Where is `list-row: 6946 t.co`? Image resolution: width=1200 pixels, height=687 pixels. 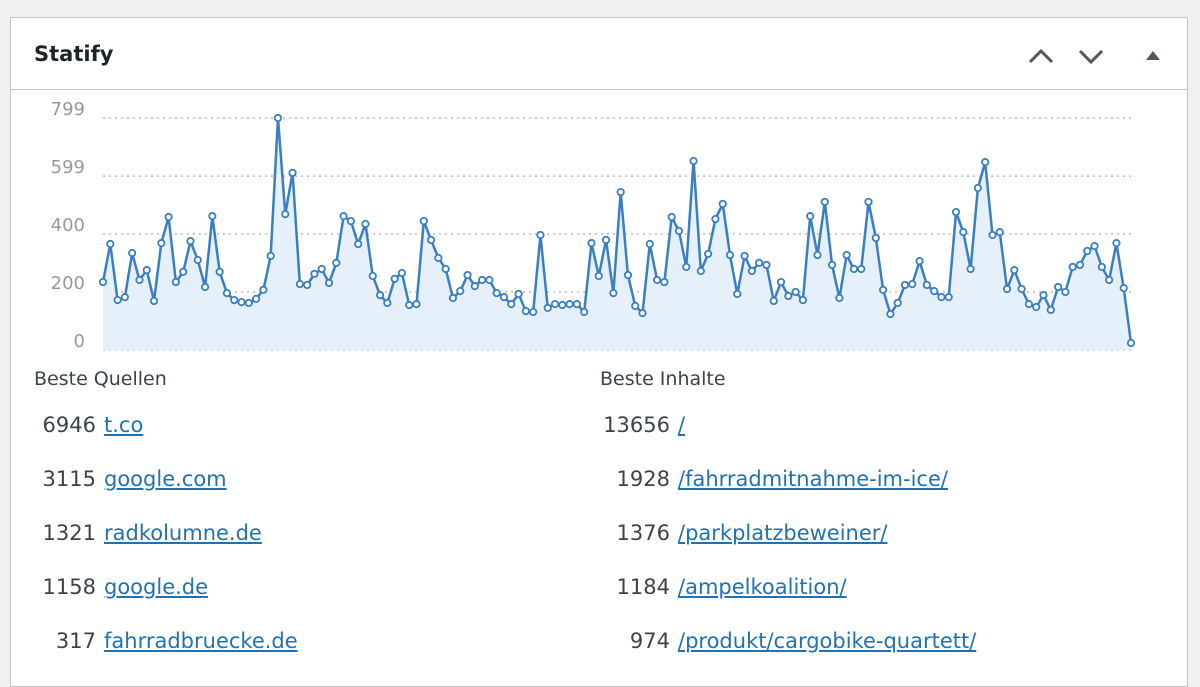
list-row: 6946 t.co is located at coordinates (166, 425).